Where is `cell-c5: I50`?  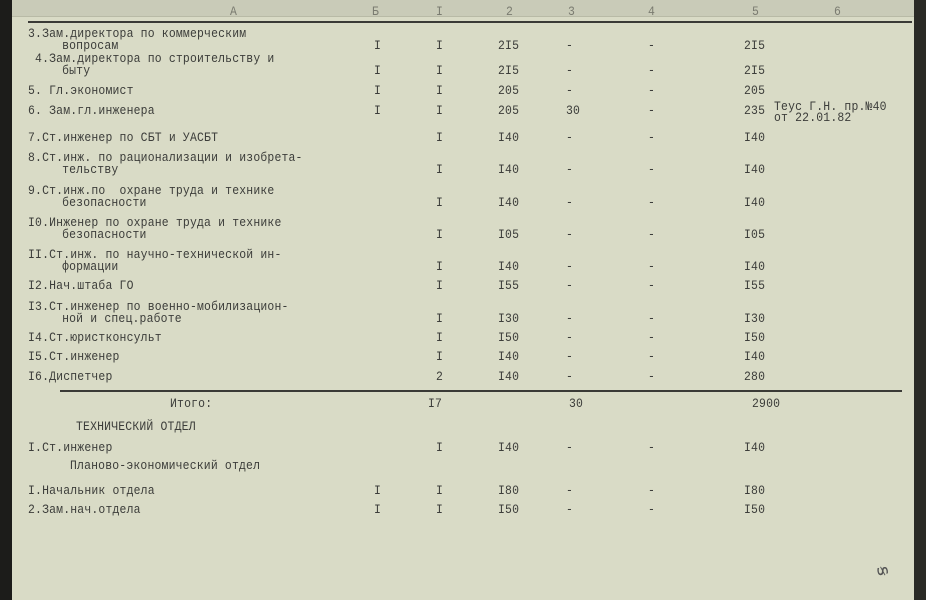
cell-c5: I50 is located at coordinates (755, 337).